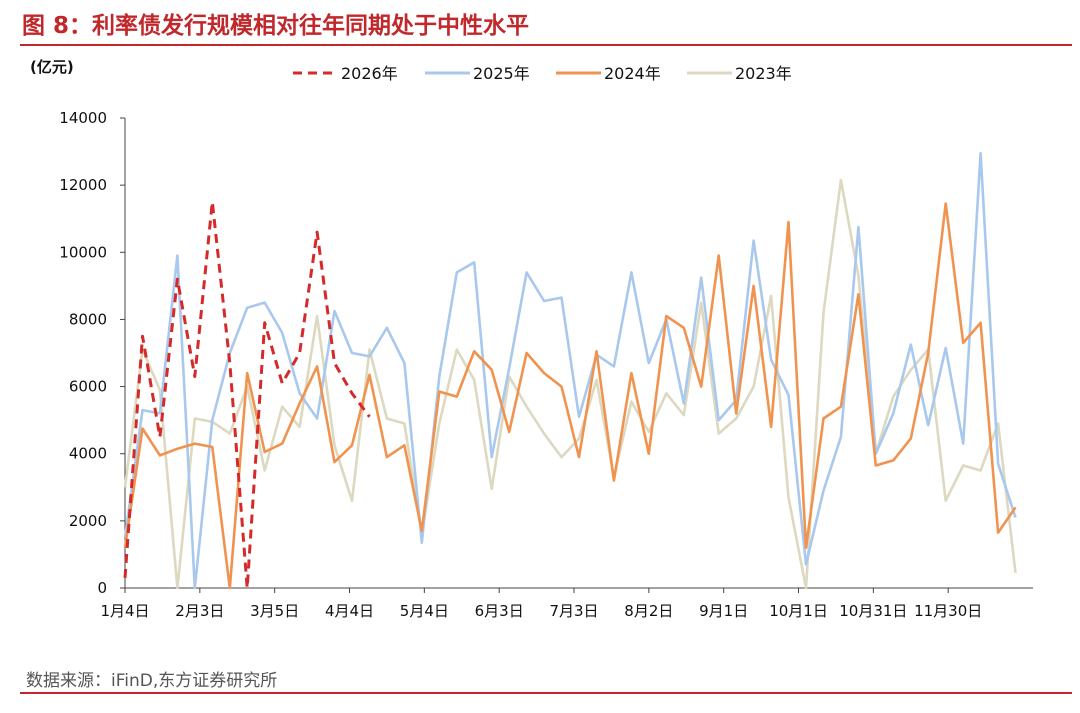 This screenshot has width=1080, height=713. What do you see at coordinates (873, 611) in the screenshot?
I see `x-tick-label: 10月31日` at bounding box center [873, 611].